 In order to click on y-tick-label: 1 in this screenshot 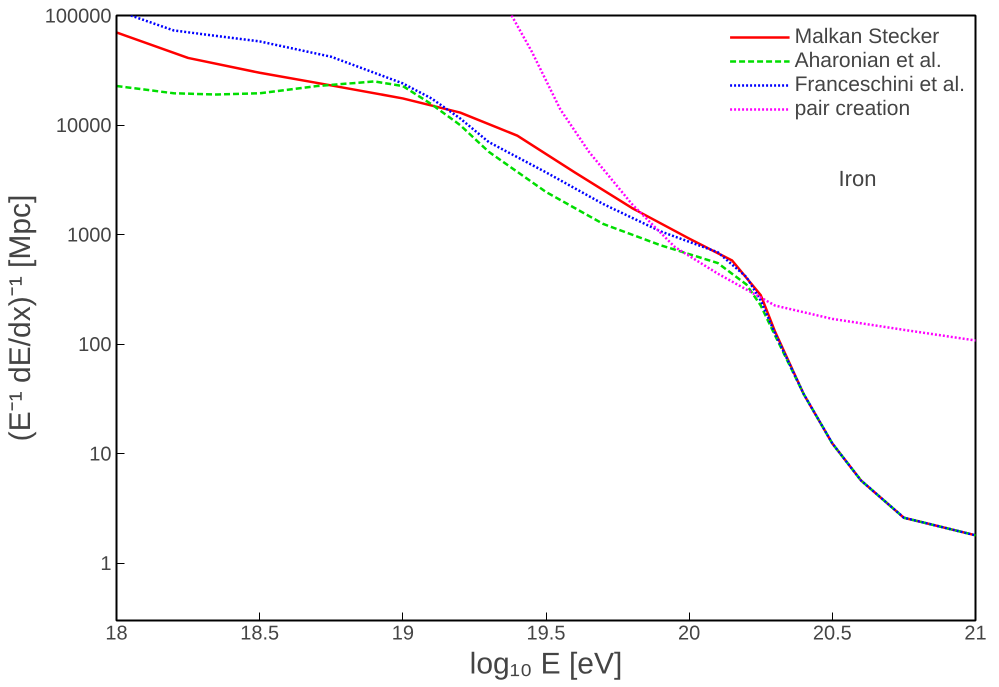, I will do `click(106, 564)`.